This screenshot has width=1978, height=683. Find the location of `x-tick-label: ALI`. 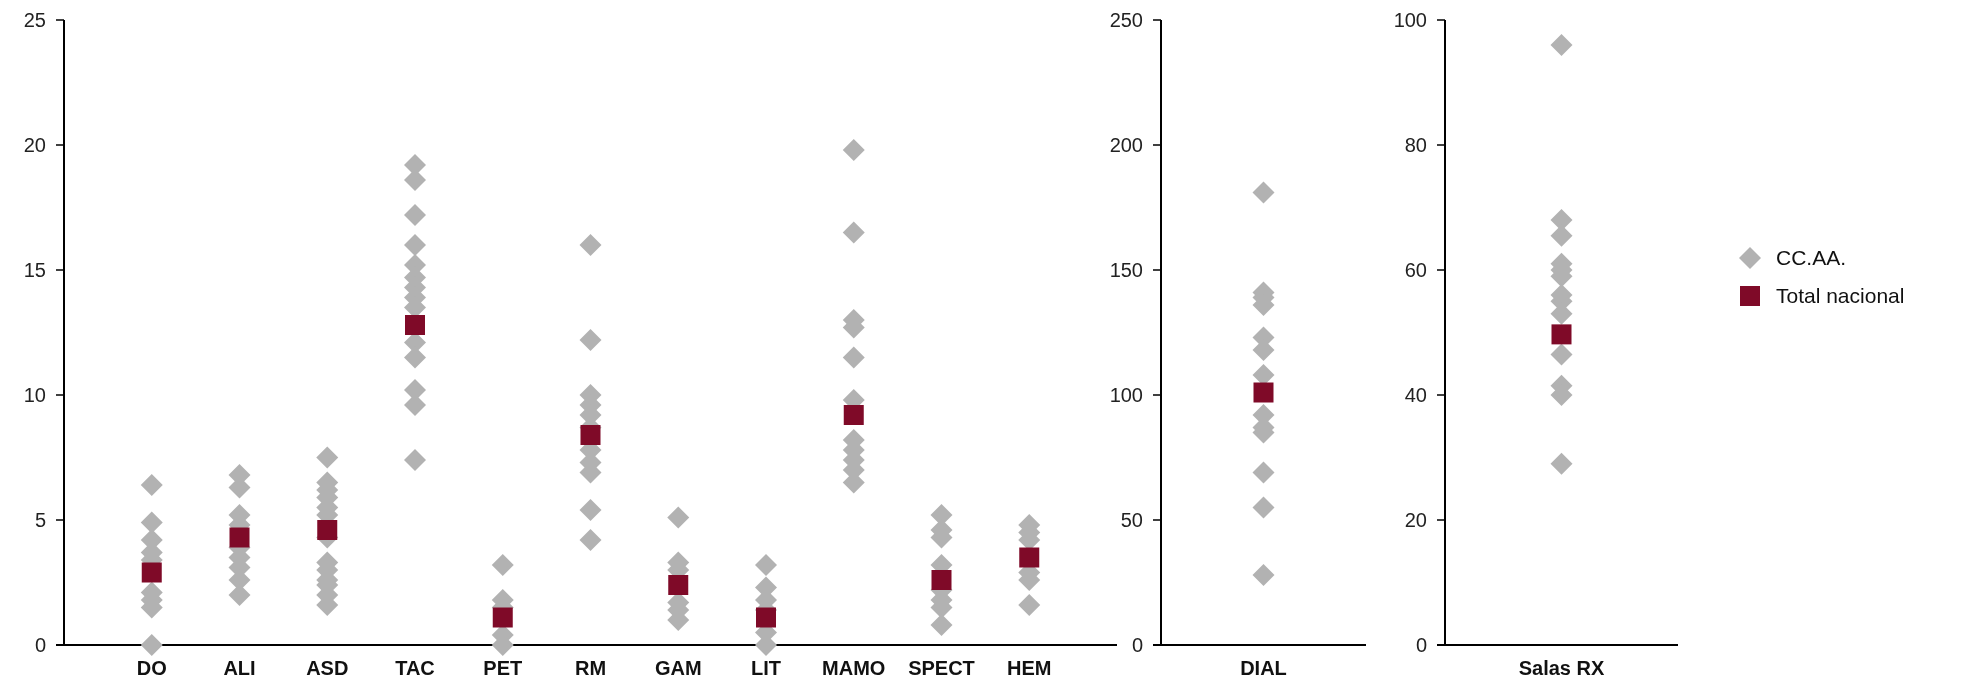

x-tick-label: ALI is located at coordinates (239, 668).